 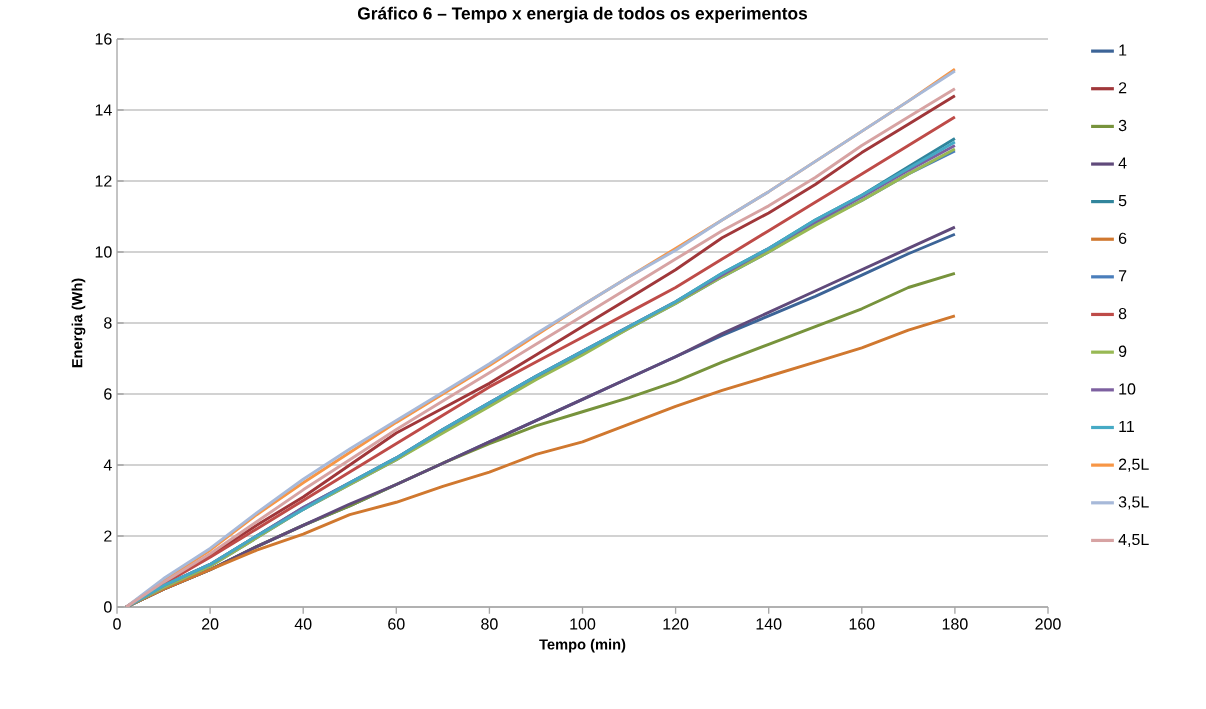 What do you see at coordinates (103, 39) in the screenshot?
I see `y-tick-label: 16` at bounding box center [103, 39].